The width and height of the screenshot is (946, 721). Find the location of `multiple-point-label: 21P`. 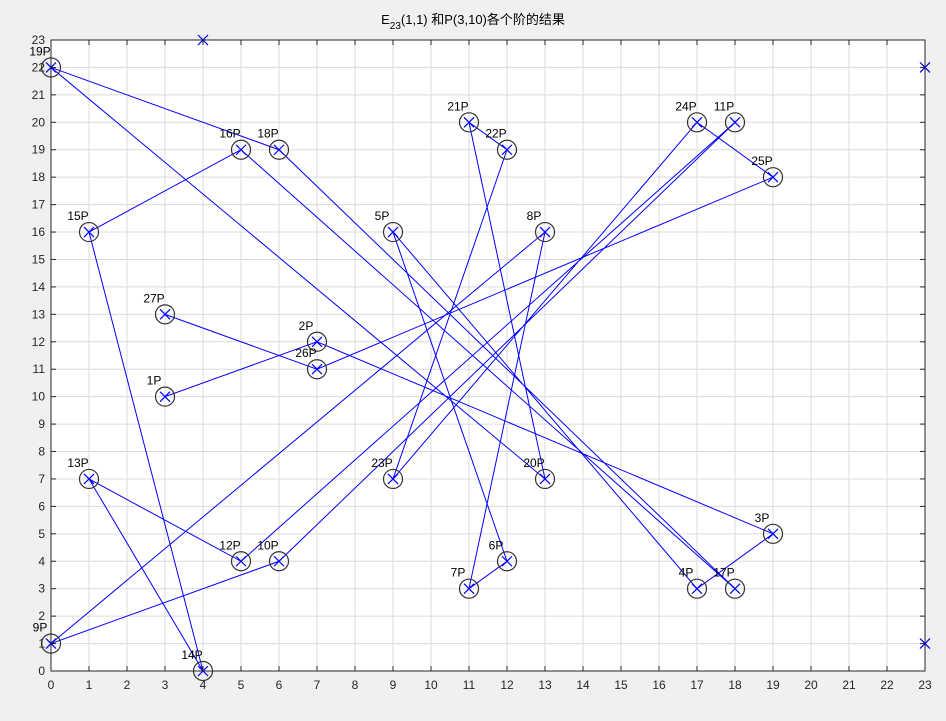

multiple-point-label: 21P is located at coordinates (457, 106).